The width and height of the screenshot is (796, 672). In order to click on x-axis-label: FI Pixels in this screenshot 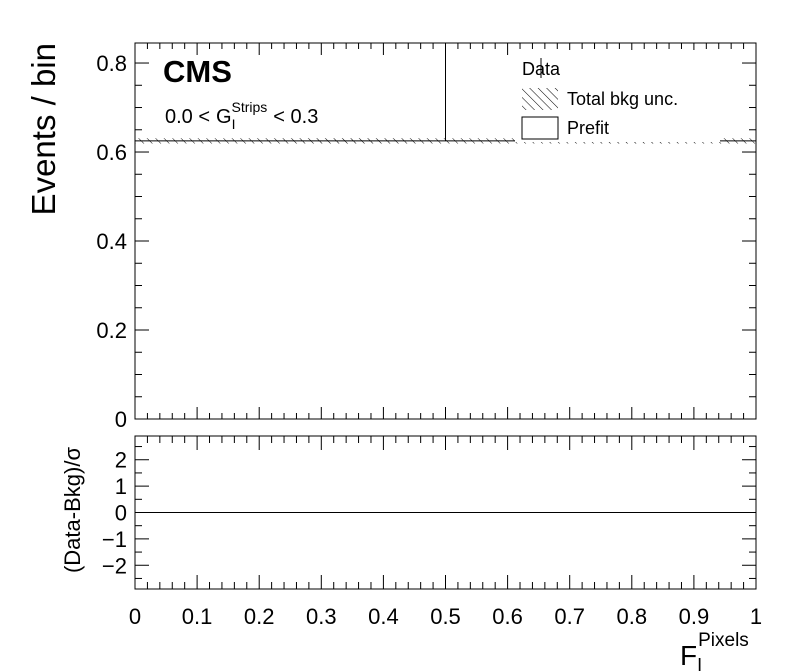, I will do `click(714, 651)`.